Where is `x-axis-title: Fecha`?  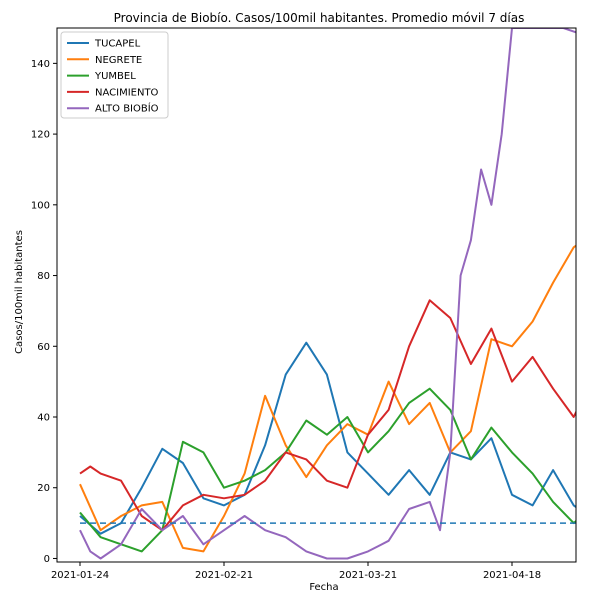
x-axis-title: Fecha is located at coordinates (323, 587).